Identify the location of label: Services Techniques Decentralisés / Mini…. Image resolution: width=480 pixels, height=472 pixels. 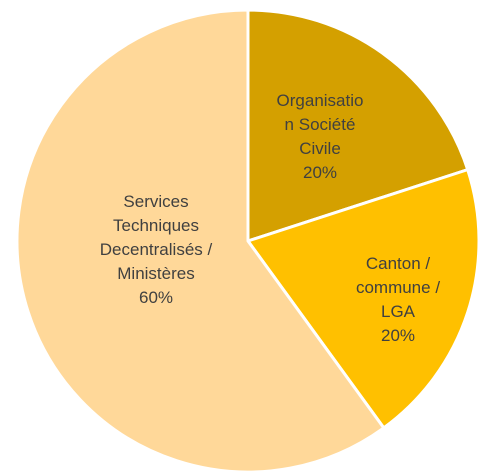
(156, 250).